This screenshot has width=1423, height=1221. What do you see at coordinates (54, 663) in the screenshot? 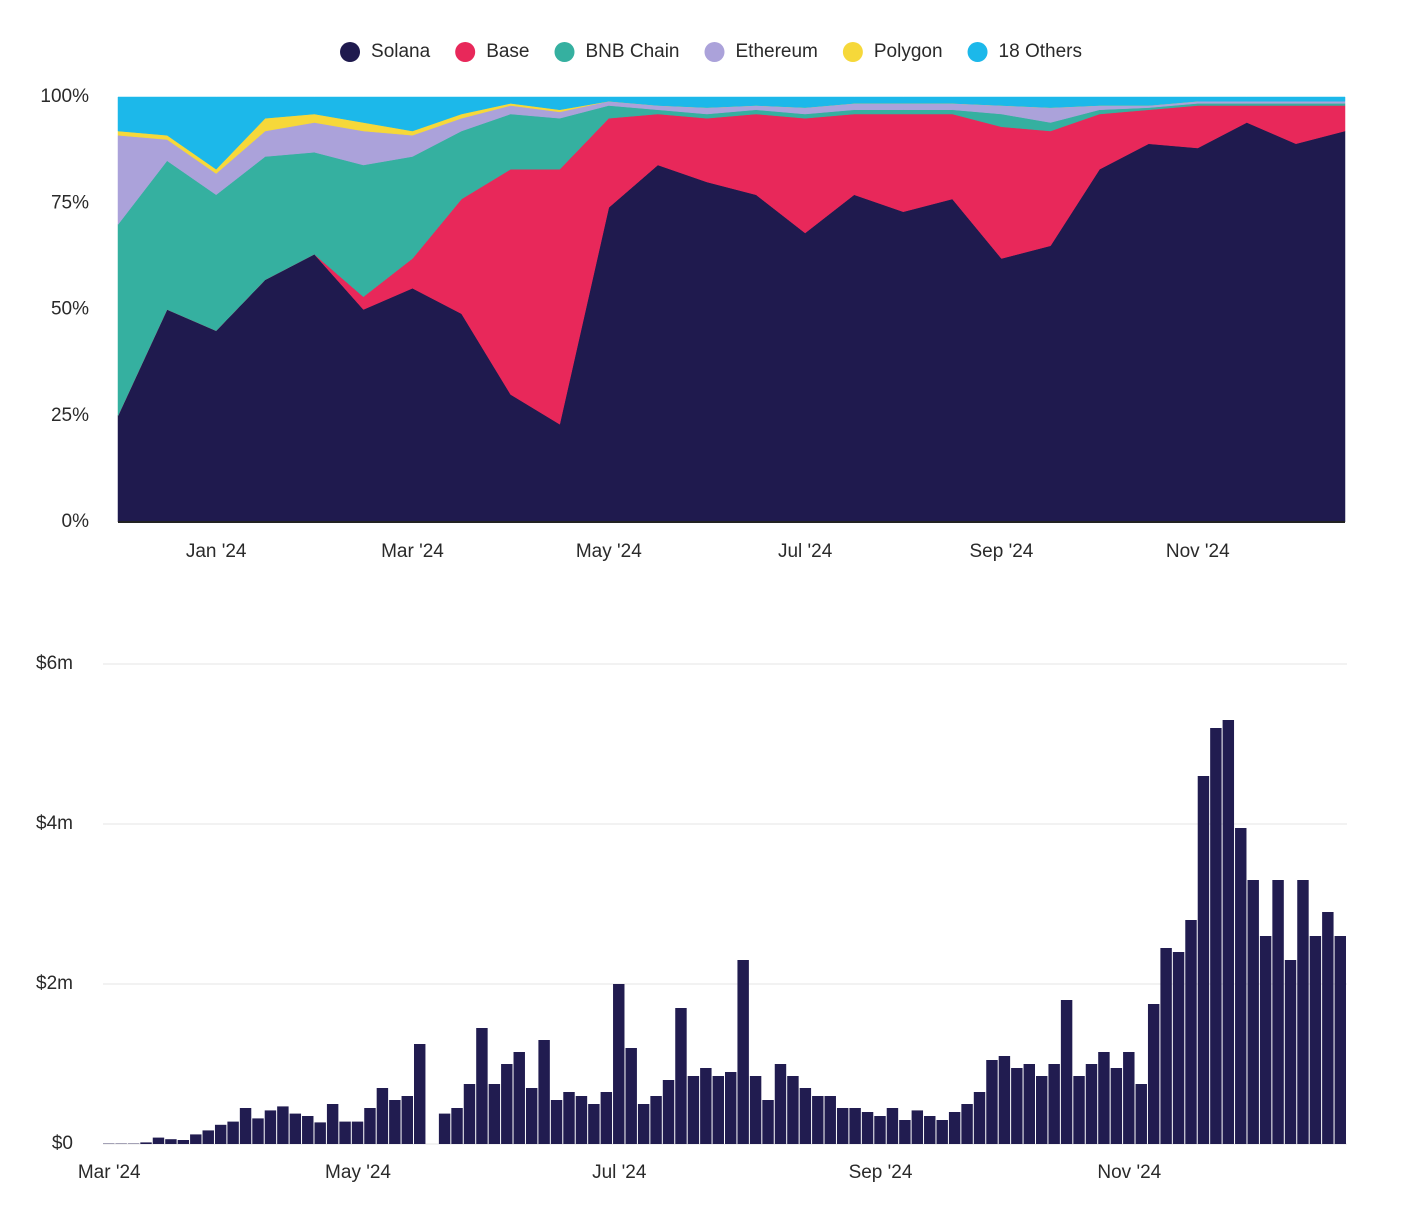
I see `y-tick-label: $6m` at bounding box center [54, 663].